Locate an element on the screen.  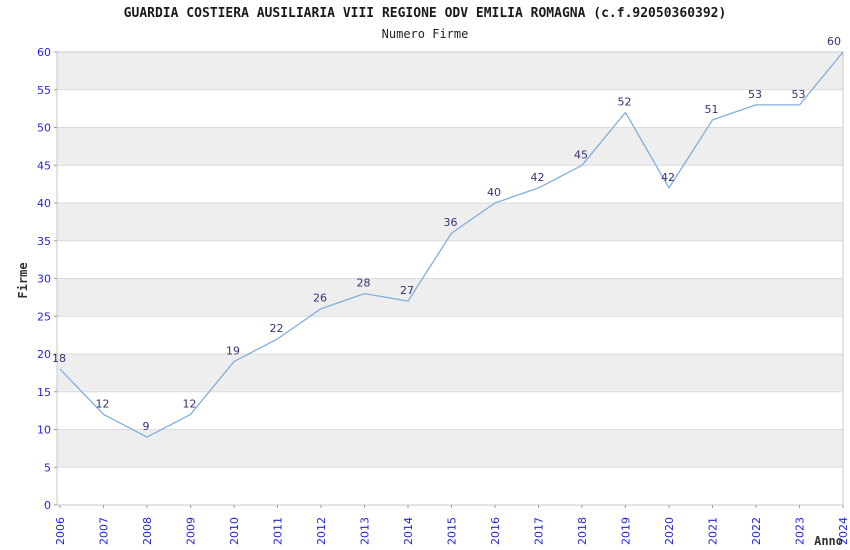
value-label: 40 is located at coordinates (494, 192).